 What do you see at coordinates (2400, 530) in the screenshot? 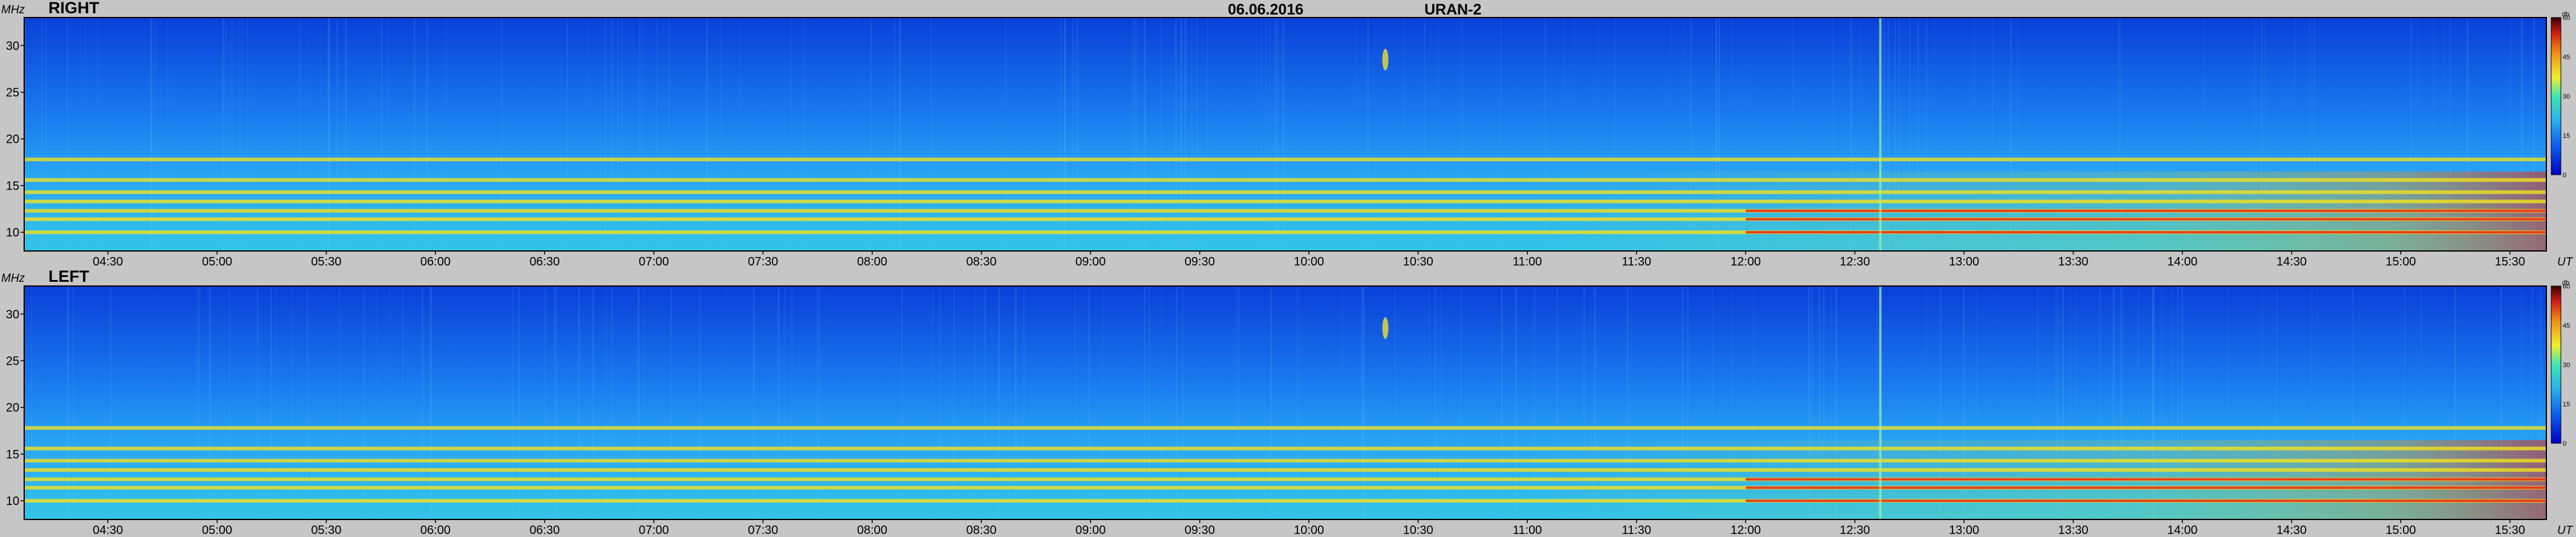
I see `x-tick-label: 15:00` at bounding box center [2400, 530].